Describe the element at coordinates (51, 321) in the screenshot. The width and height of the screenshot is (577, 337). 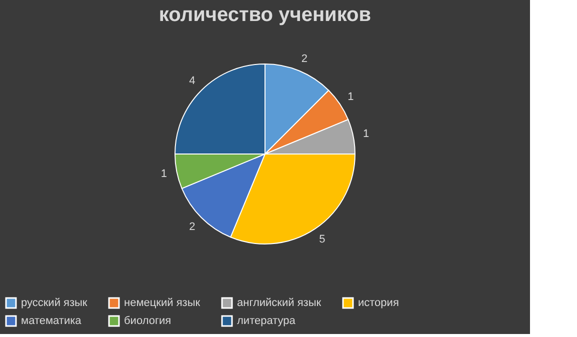
I see `legend-label: математика` at that location.